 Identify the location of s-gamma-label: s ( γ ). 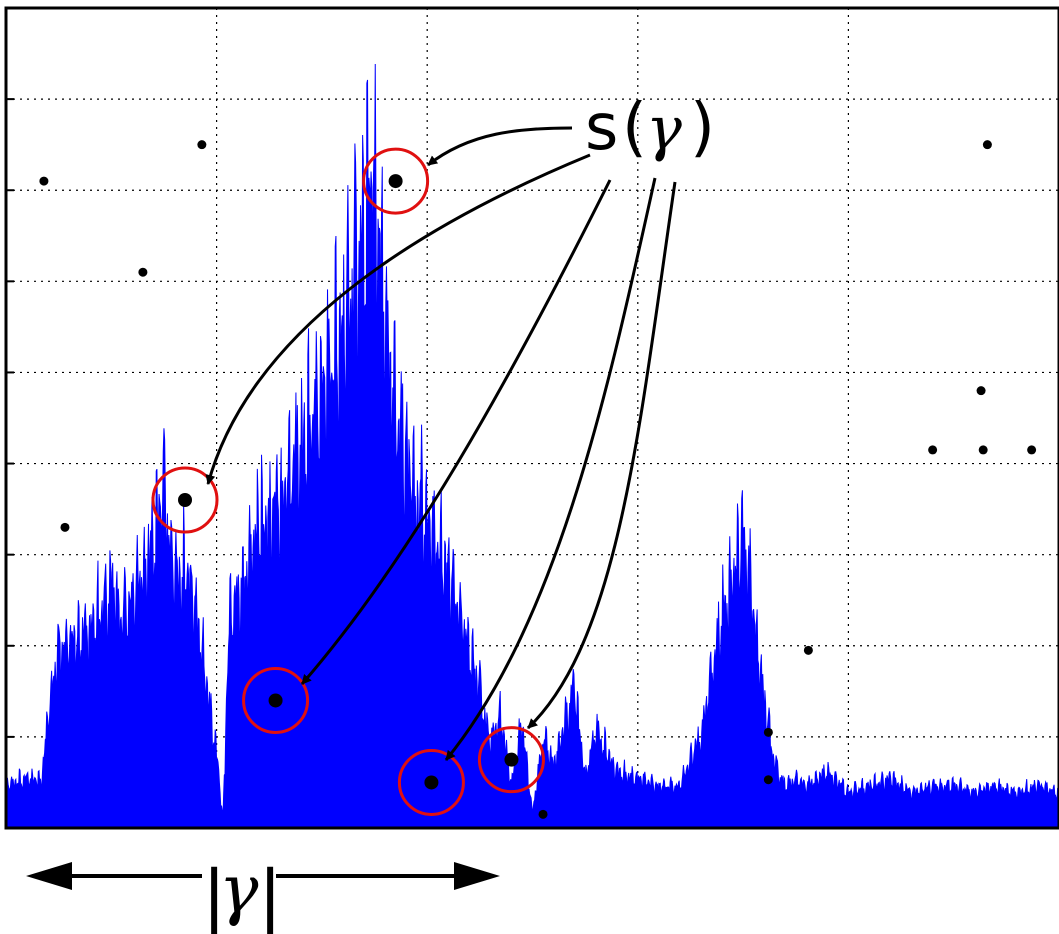
(650, 128).